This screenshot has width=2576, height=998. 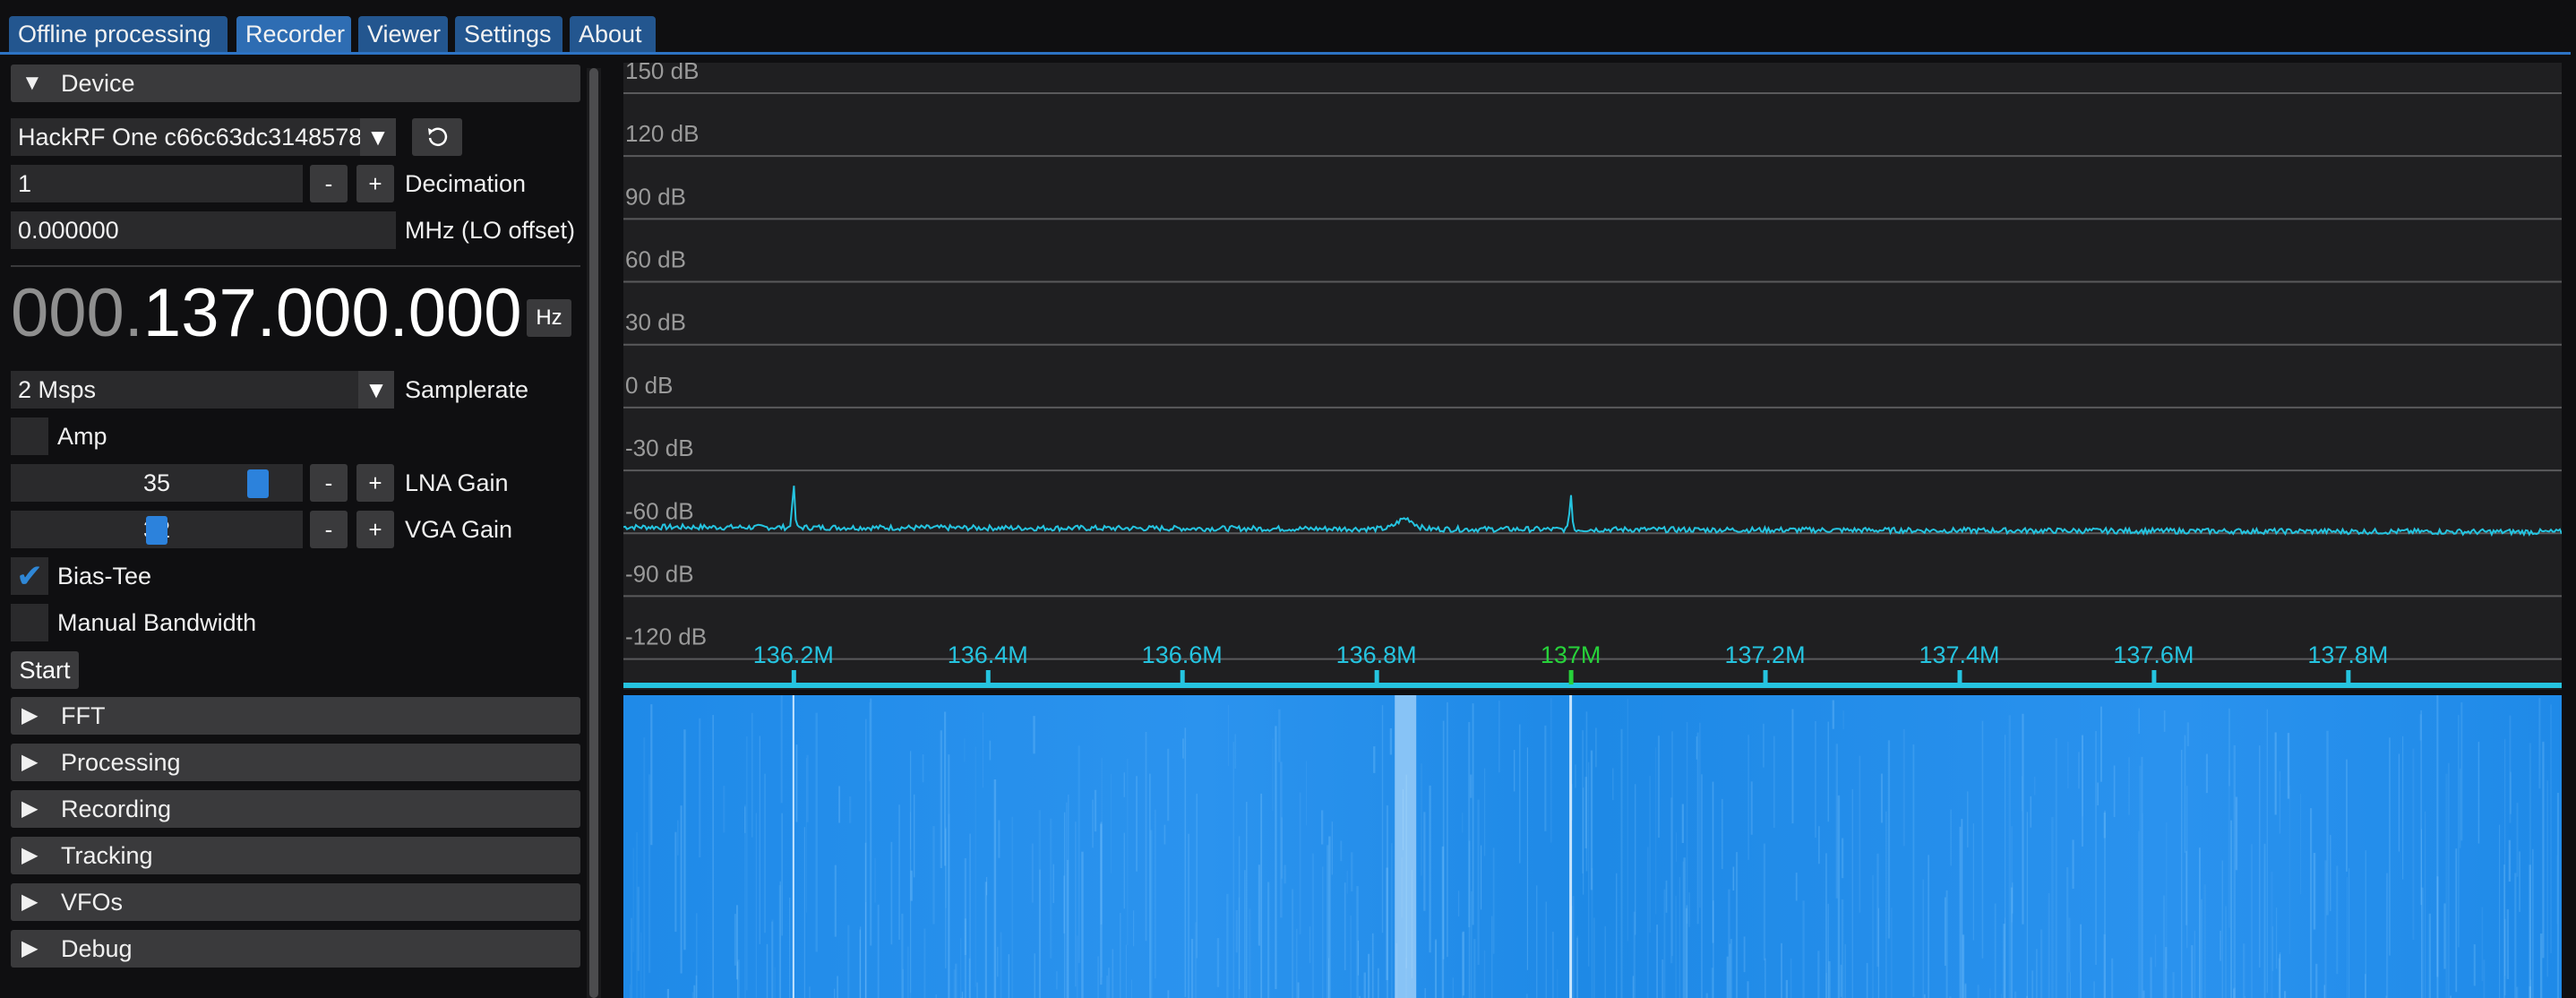 I want to click on device-header-label: Device, so click(x=98, y=83).